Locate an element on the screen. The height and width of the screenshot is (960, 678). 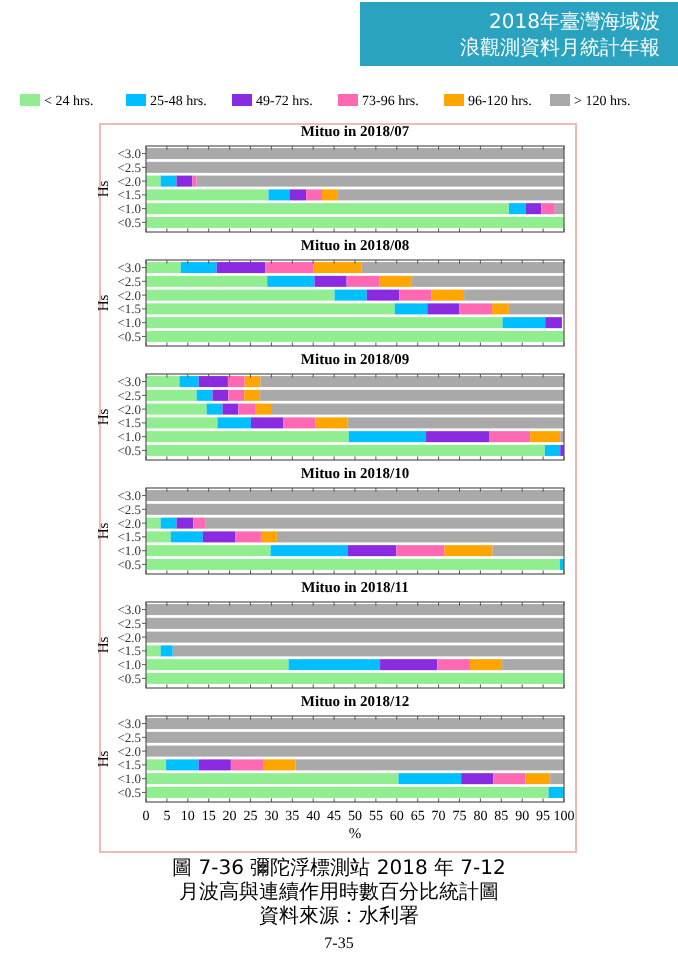
source-note: 資料來源：水利署 is located at coordinates (339, 916).